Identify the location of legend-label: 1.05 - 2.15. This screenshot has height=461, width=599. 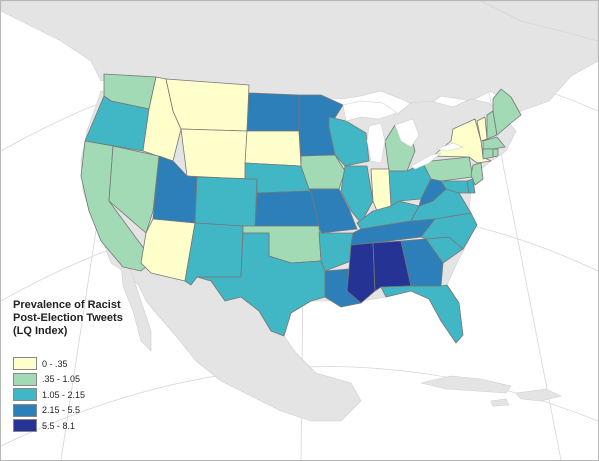
(64, 394).